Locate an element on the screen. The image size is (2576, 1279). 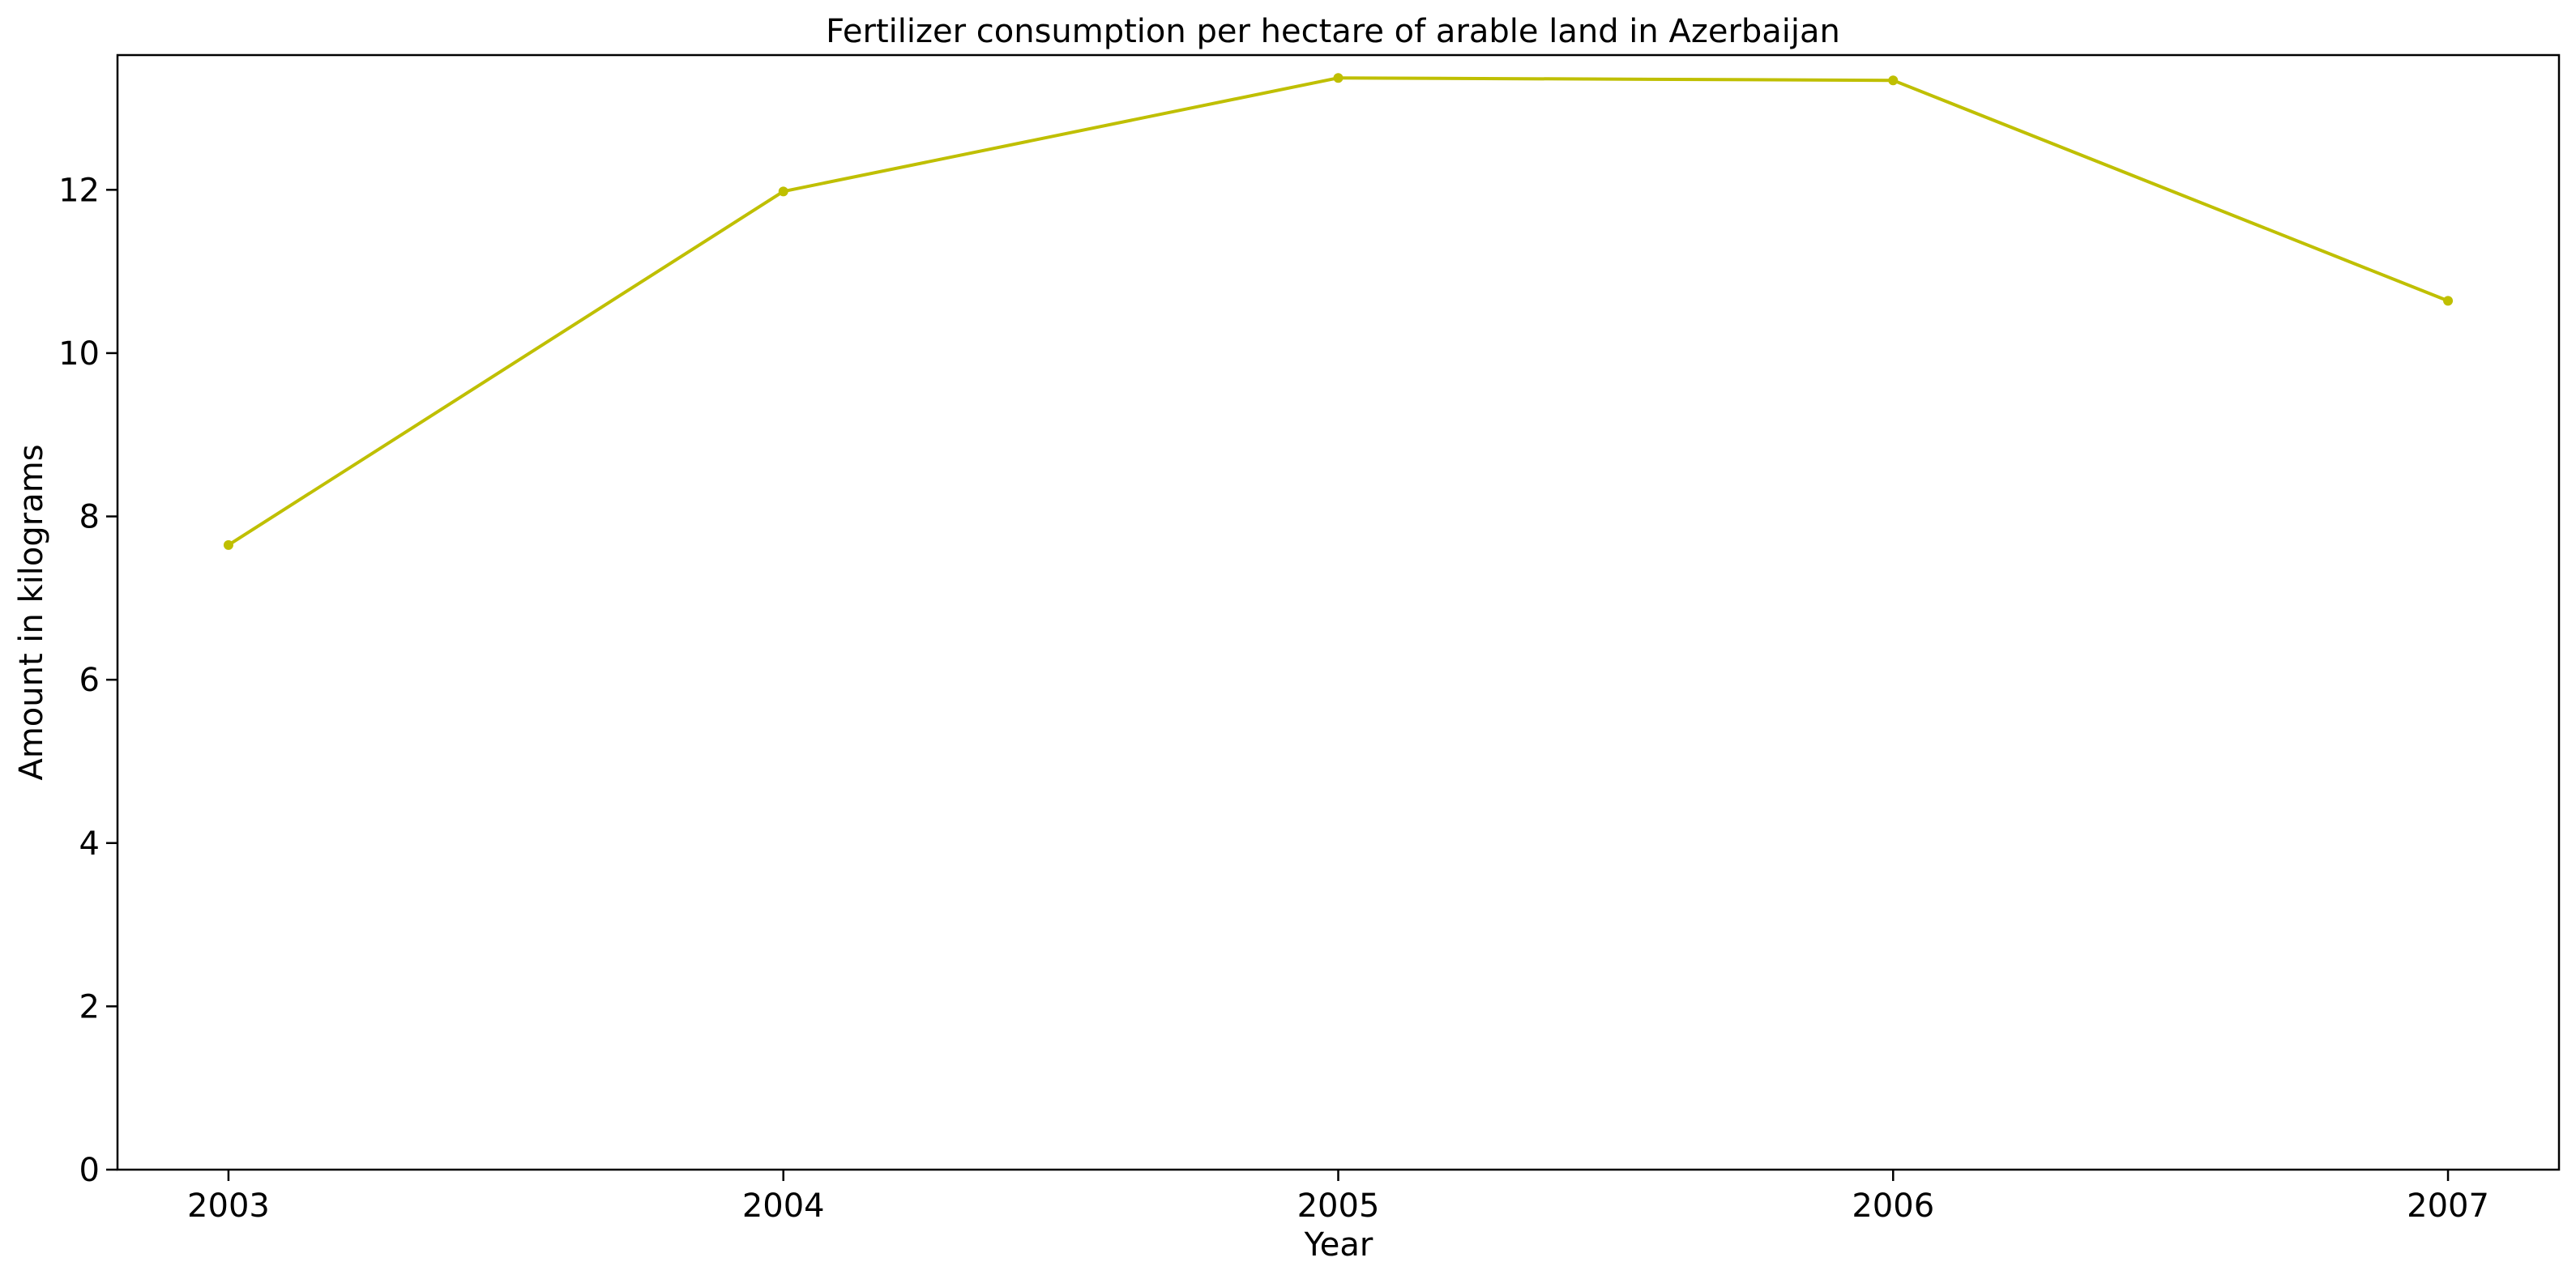
x-tick-label: 2004 is located at coordinates (783, 1206).